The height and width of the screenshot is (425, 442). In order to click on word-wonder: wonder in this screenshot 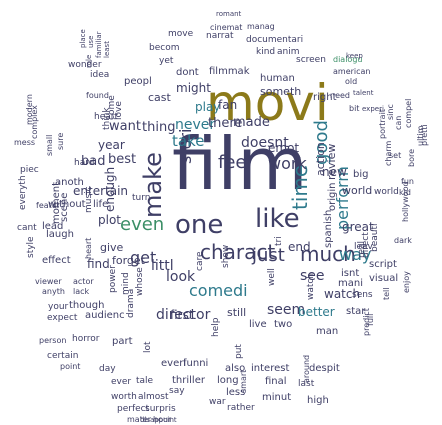, I will do `click(85, 65)`.